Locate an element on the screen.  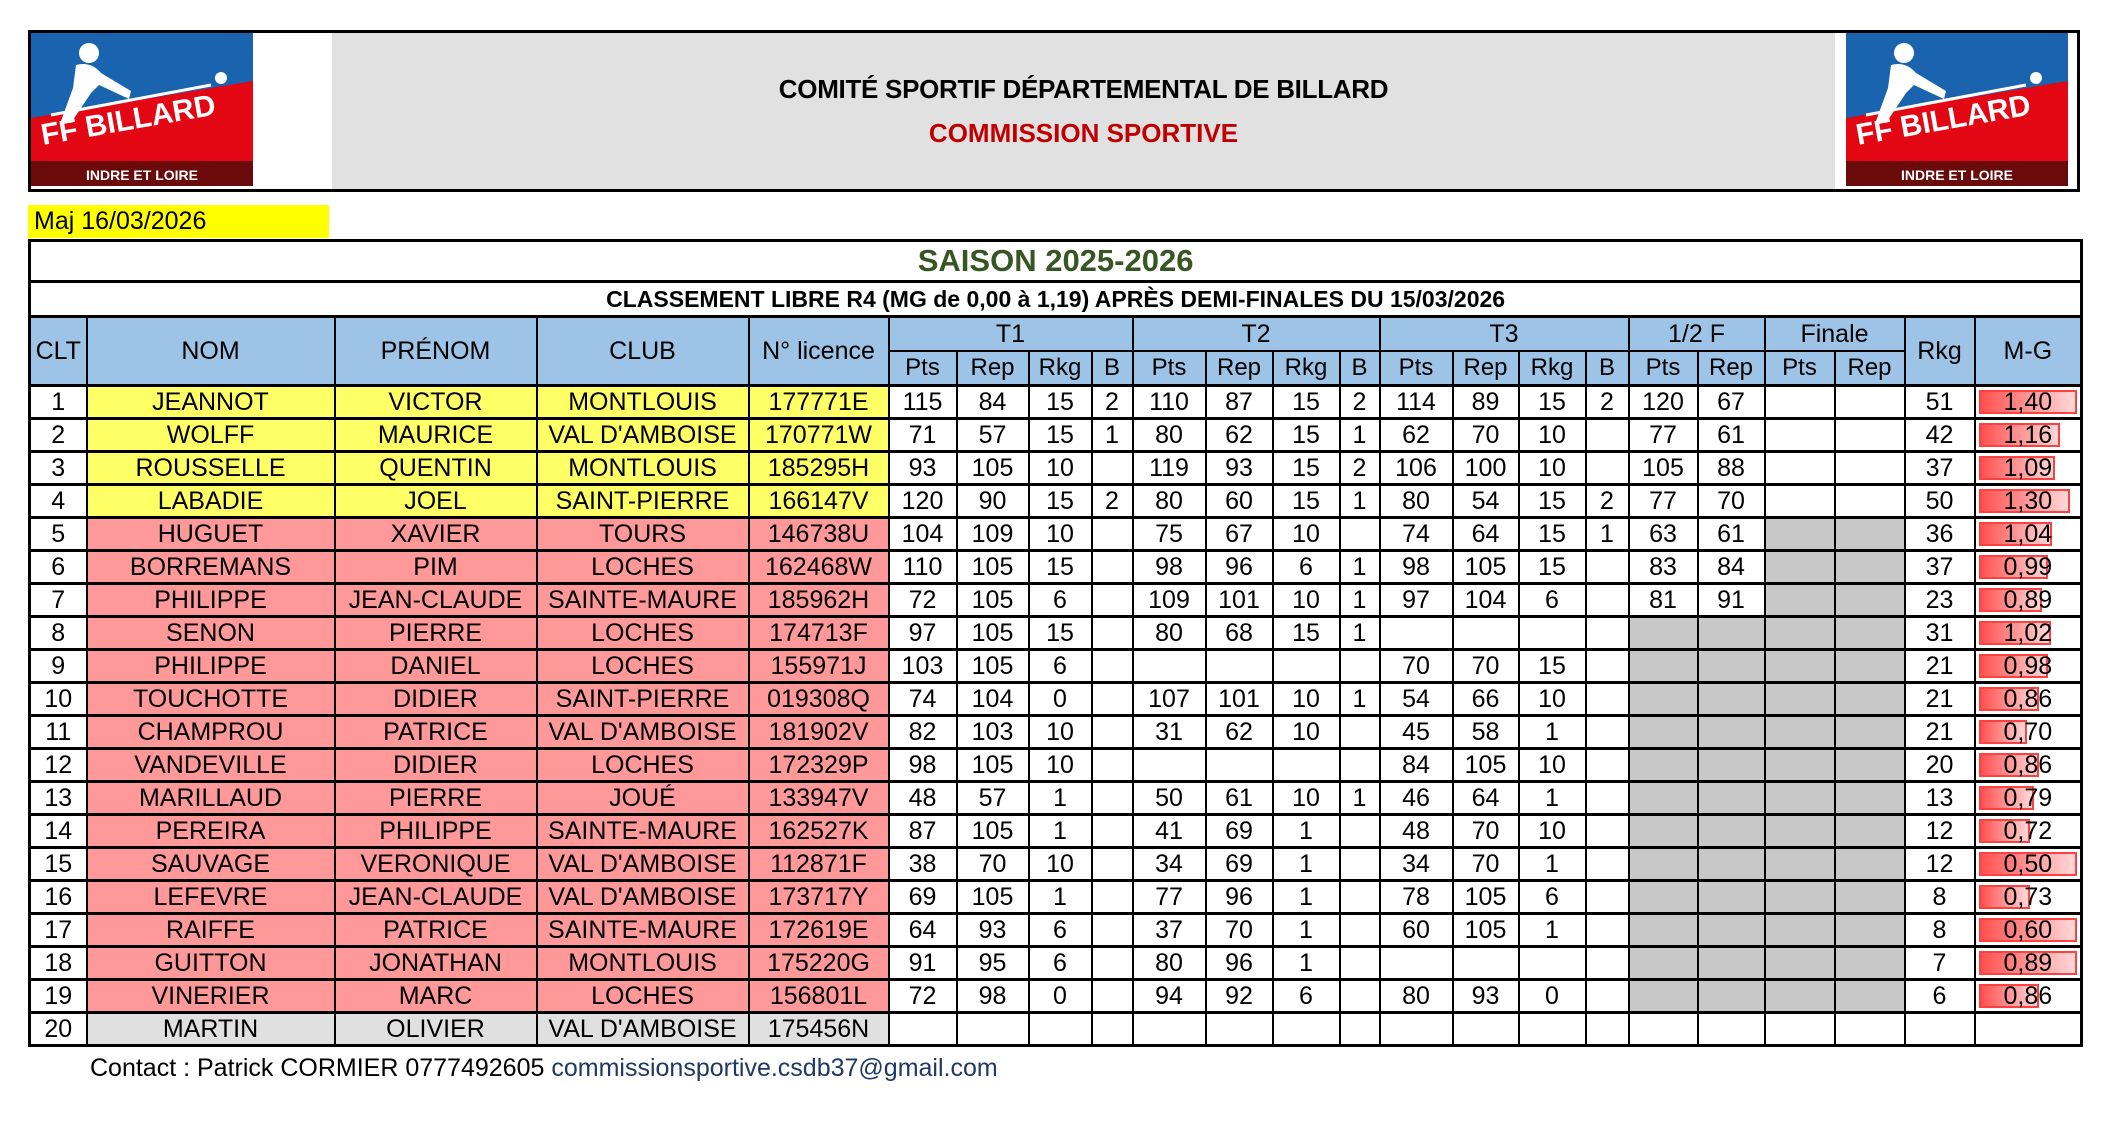
cell-t1-pts: 115 is located at coordinates (922, 402).